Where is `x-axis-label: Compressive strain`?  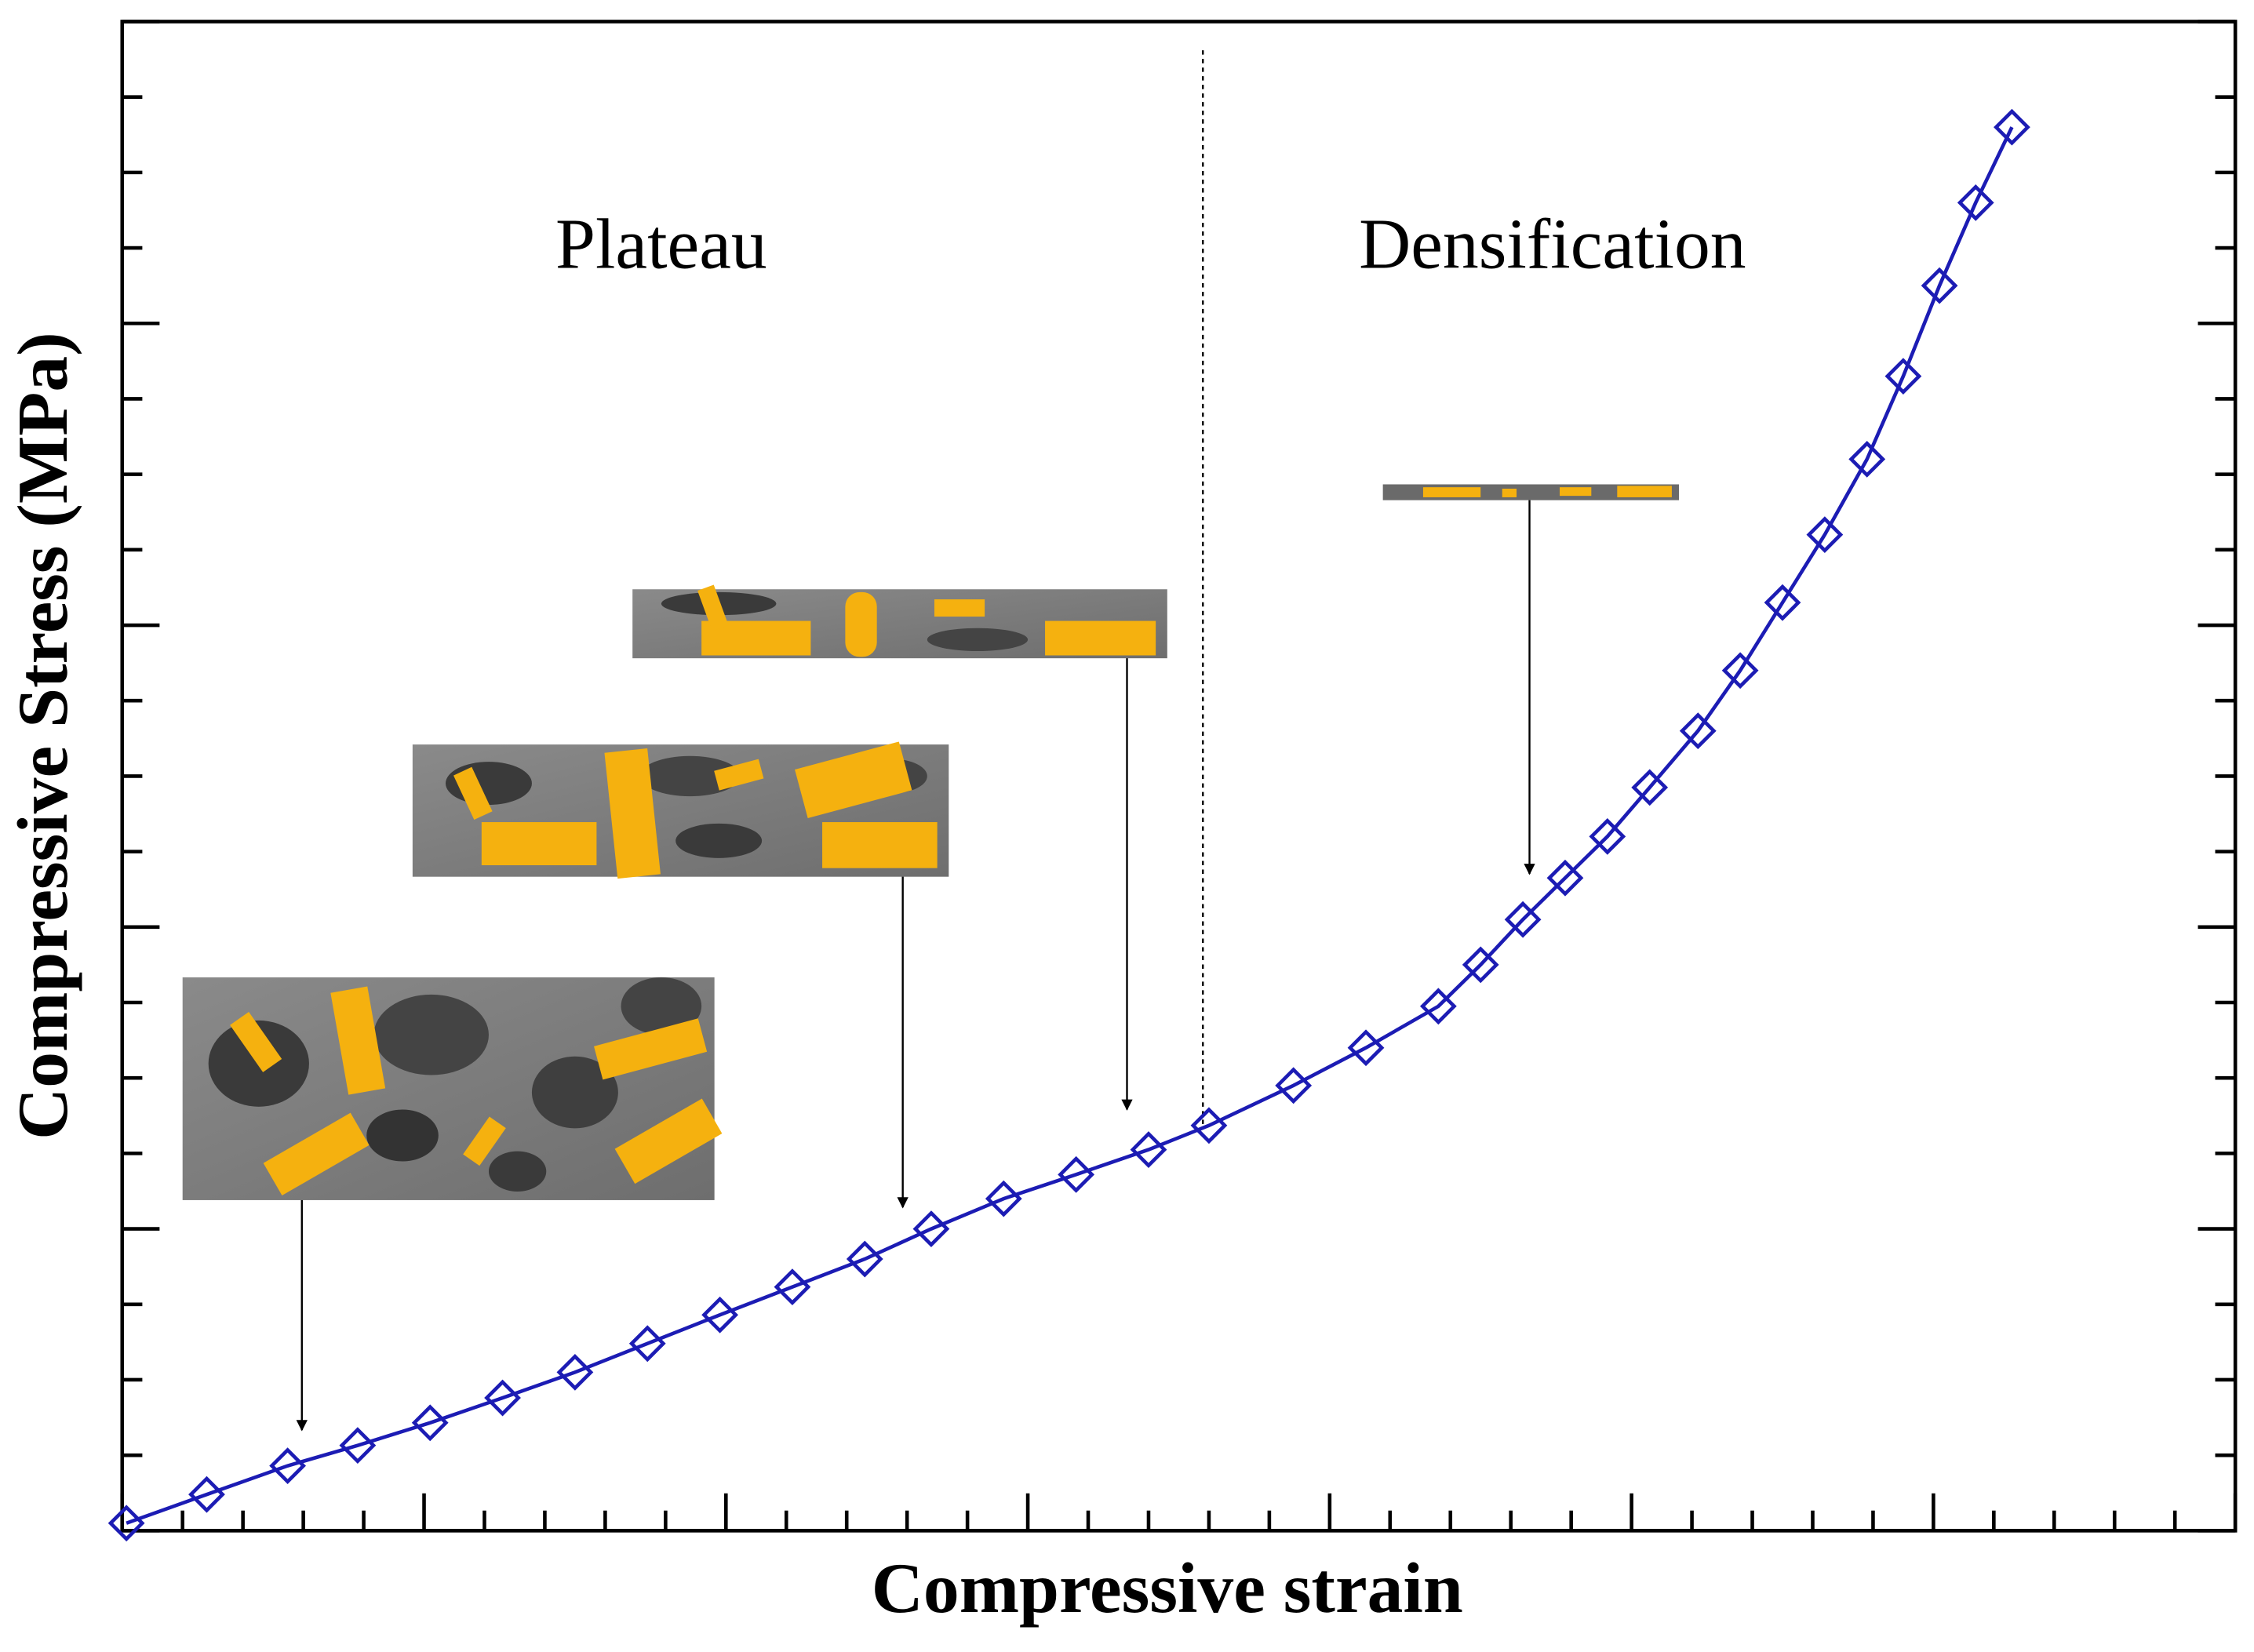
x-axis-label: Compressive strain is located at coordinates (1167, 1588).